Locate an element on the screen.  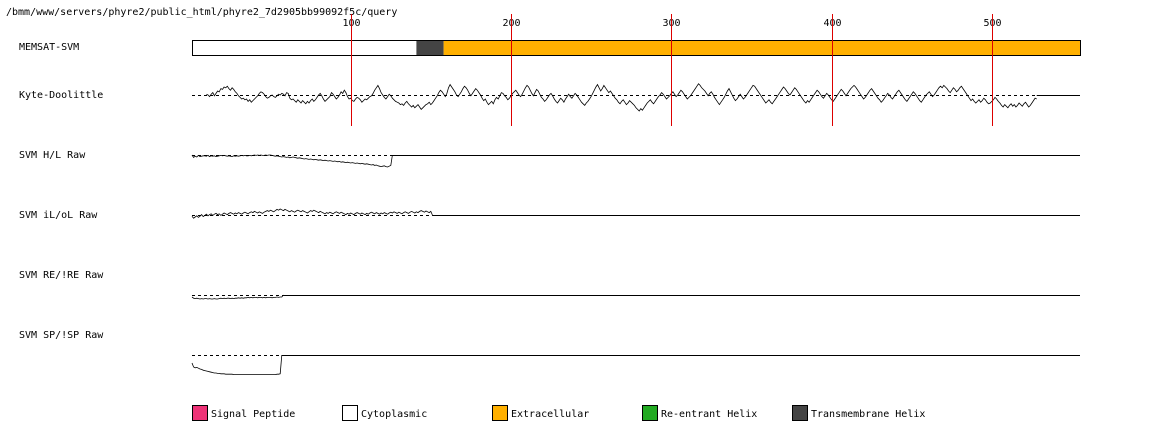
legend-swatch-reentrant-helix is located at coordinates (650, 413).